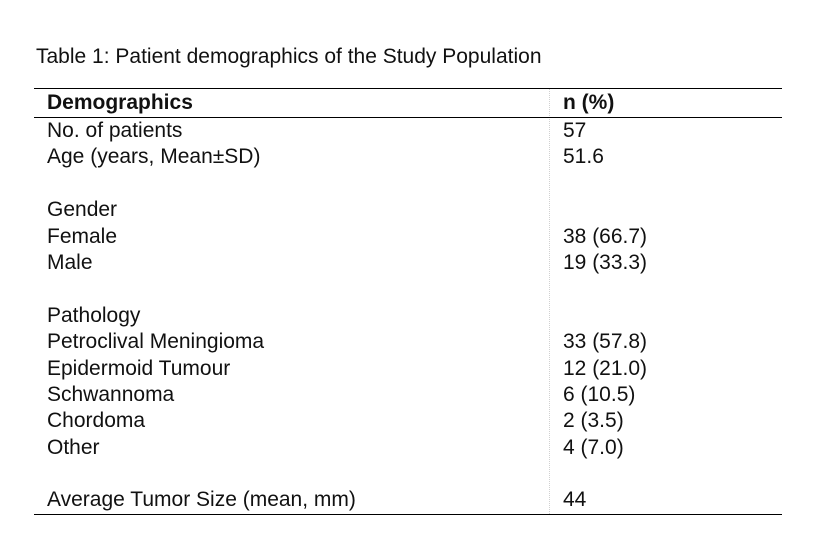  What do you see at coordinates (408, 448) in the screenshot?
I see `table-row: Other 4 (7.0)` at bounding box center [408, 448].